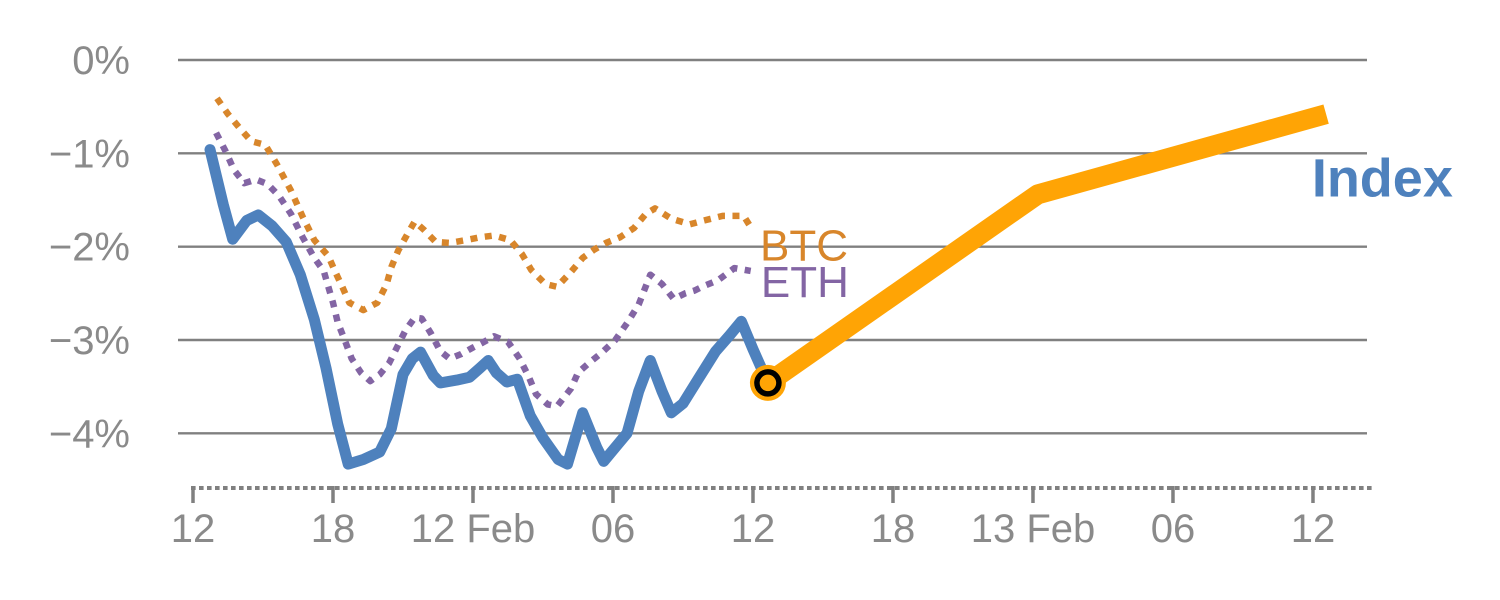 This screenshot has width=1500, height=600. What do you see at coordinates (89, 341) in the screenshot?
I see `y-axis-label: −3%` at bounding box center [89, 341].